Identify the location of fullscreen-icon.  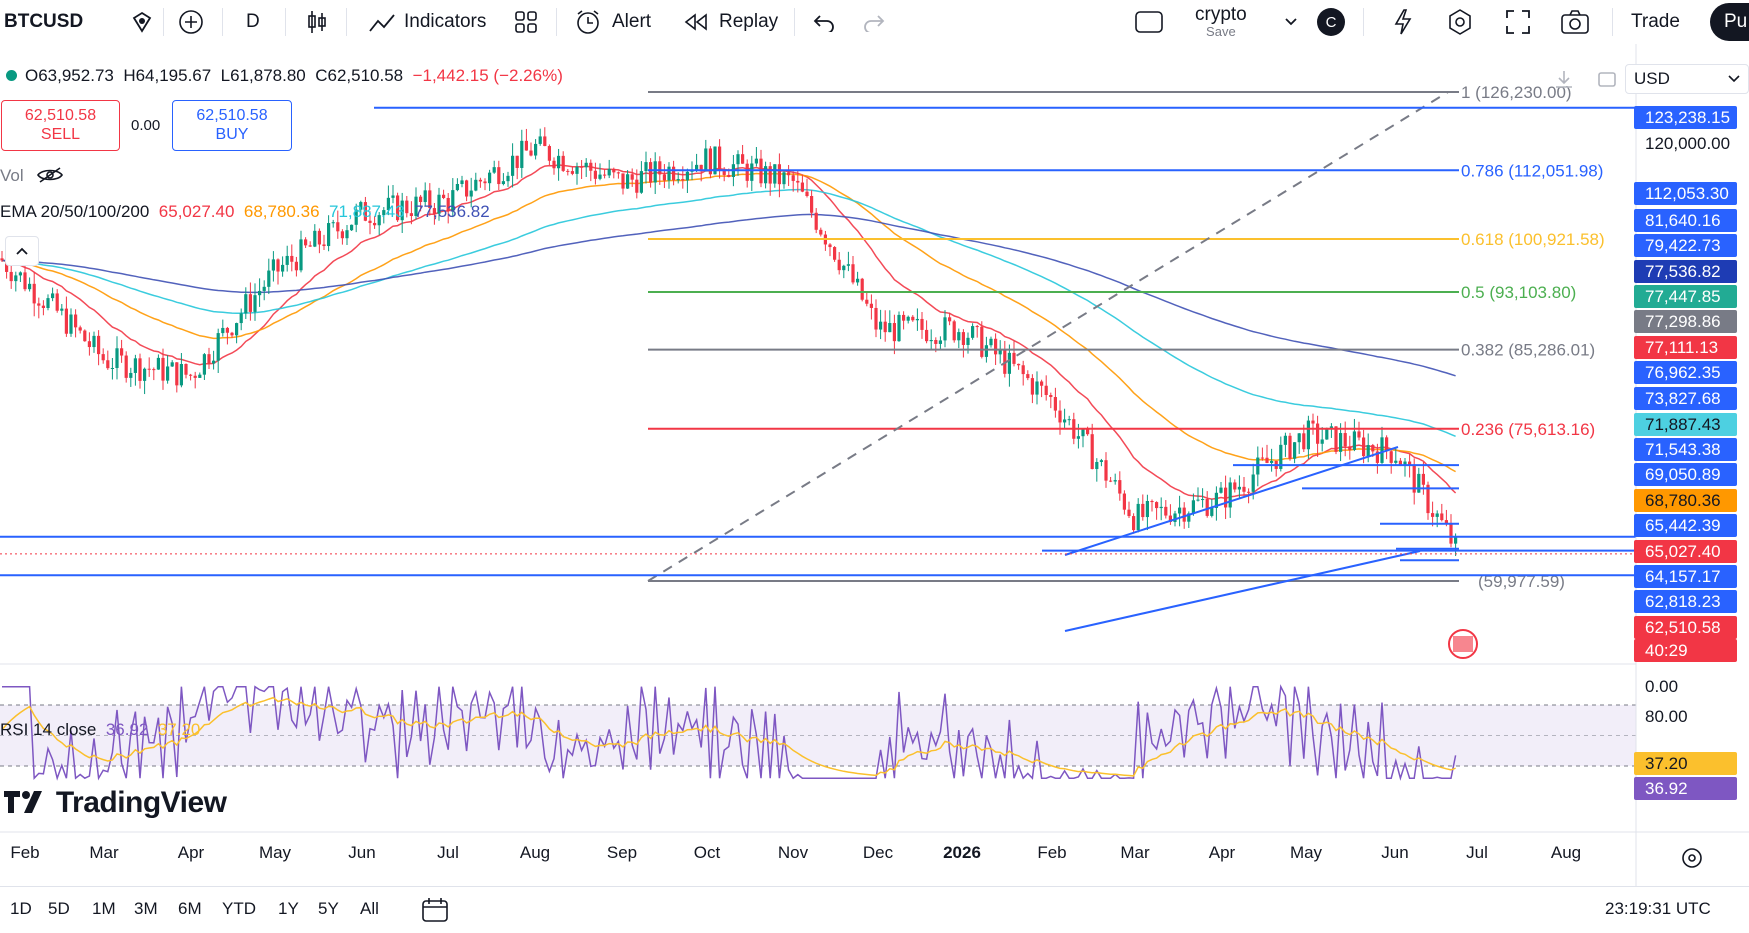
(1518, 22).